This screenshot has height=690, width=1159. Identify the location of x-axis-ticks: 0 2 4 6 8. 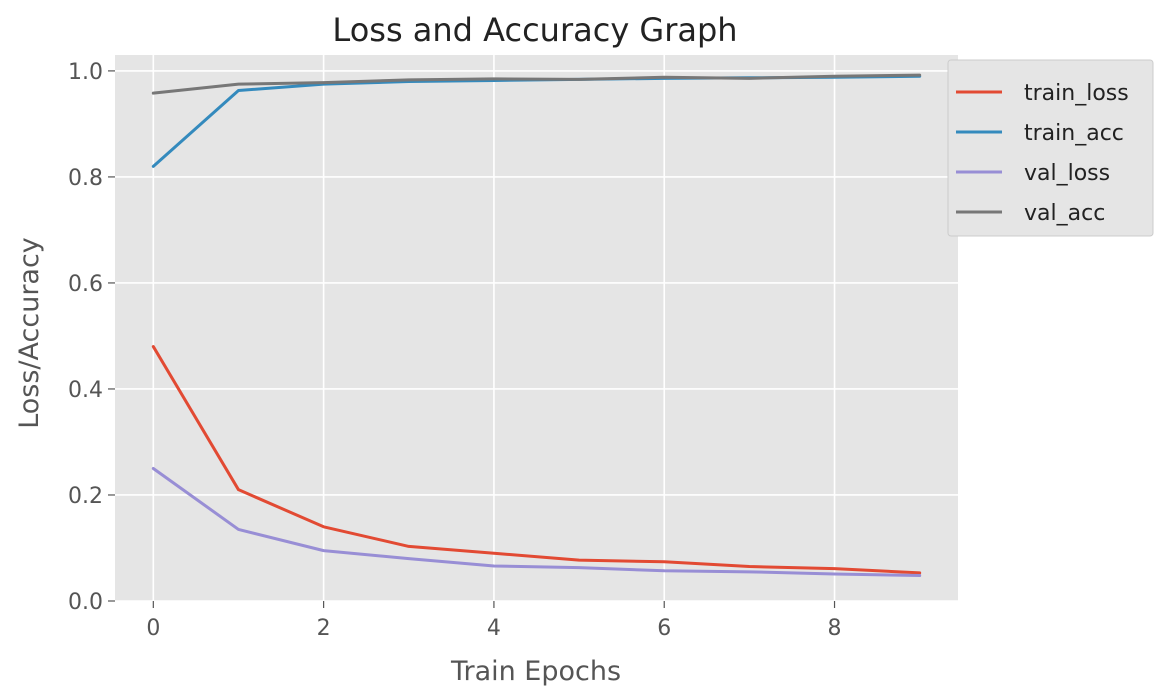
(494, 621).